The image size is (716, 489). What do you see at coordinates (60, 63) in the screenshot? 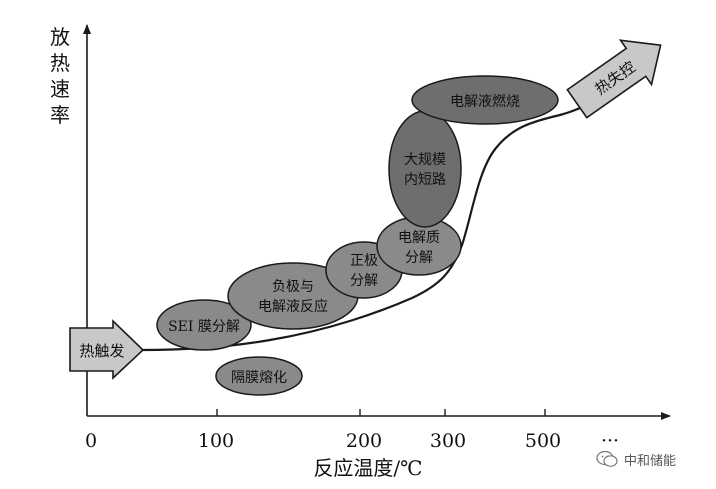
I see `y-axis-title-char-2: 热` at bounding box center [60, 63].